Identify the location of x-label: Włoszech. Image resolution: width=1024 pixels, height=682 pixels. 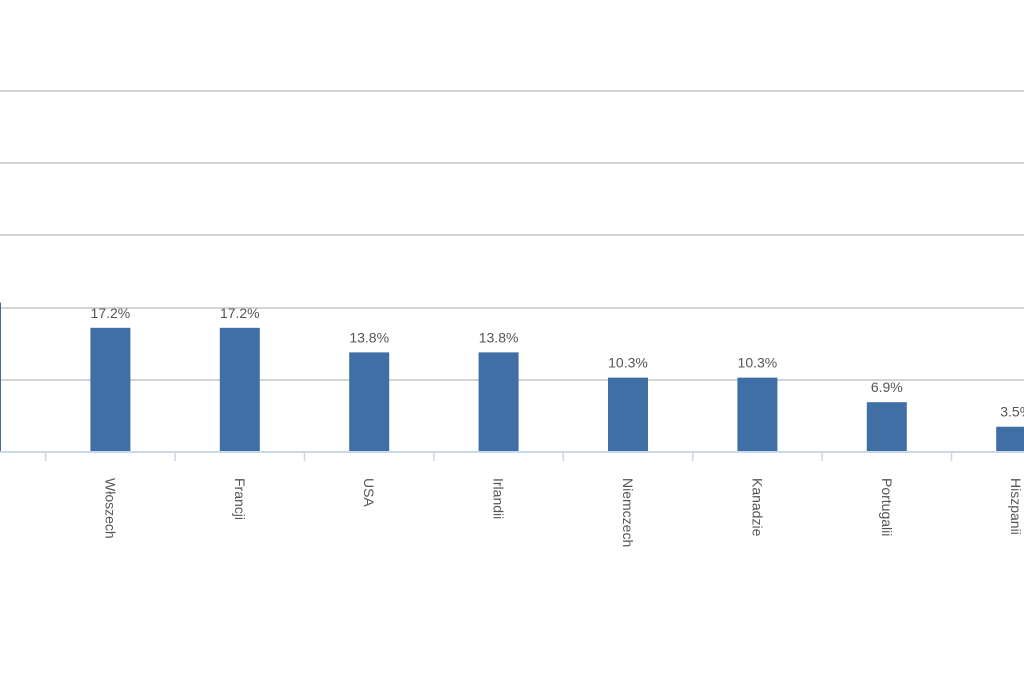
(110, 508).